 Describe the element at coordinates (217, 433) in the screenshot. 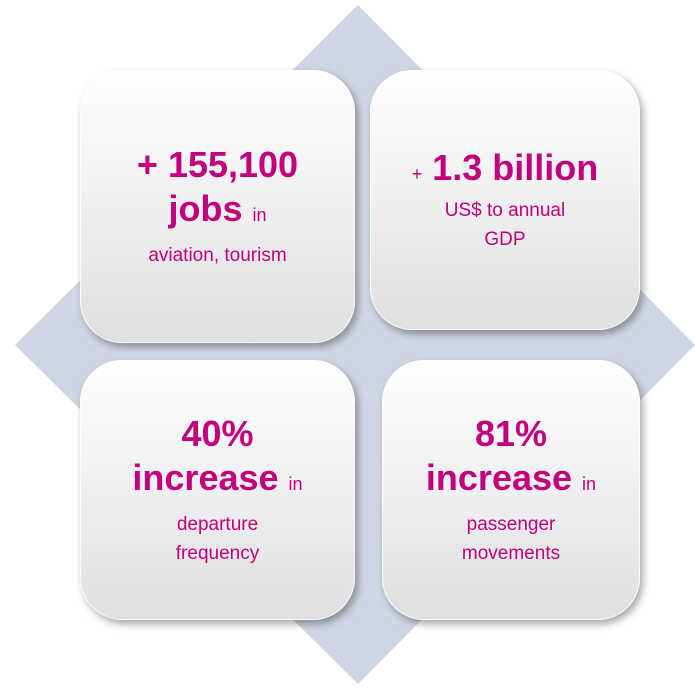

I see `card-lead: 40%` at that location.